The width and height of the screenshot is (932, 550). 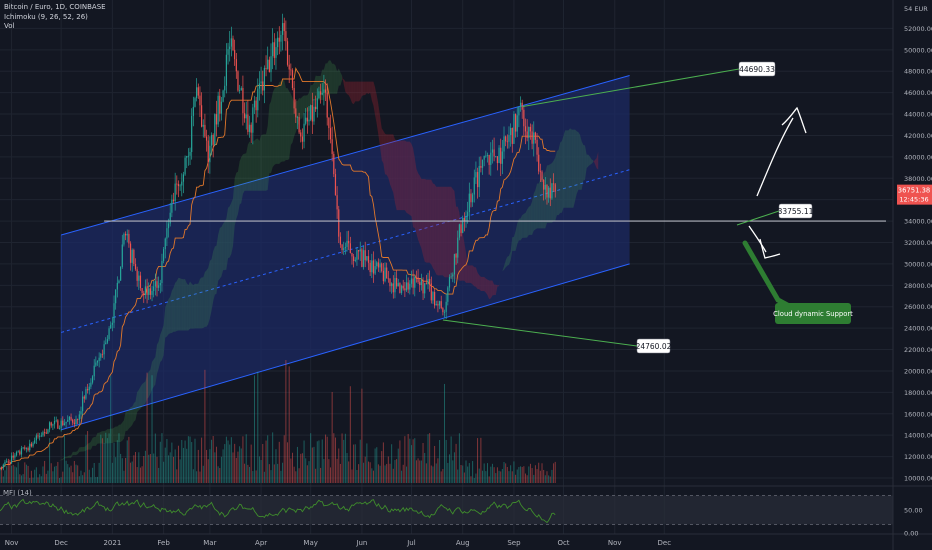 I want to click on price-tick-label: 46000.00, so click(x=918, y=93).